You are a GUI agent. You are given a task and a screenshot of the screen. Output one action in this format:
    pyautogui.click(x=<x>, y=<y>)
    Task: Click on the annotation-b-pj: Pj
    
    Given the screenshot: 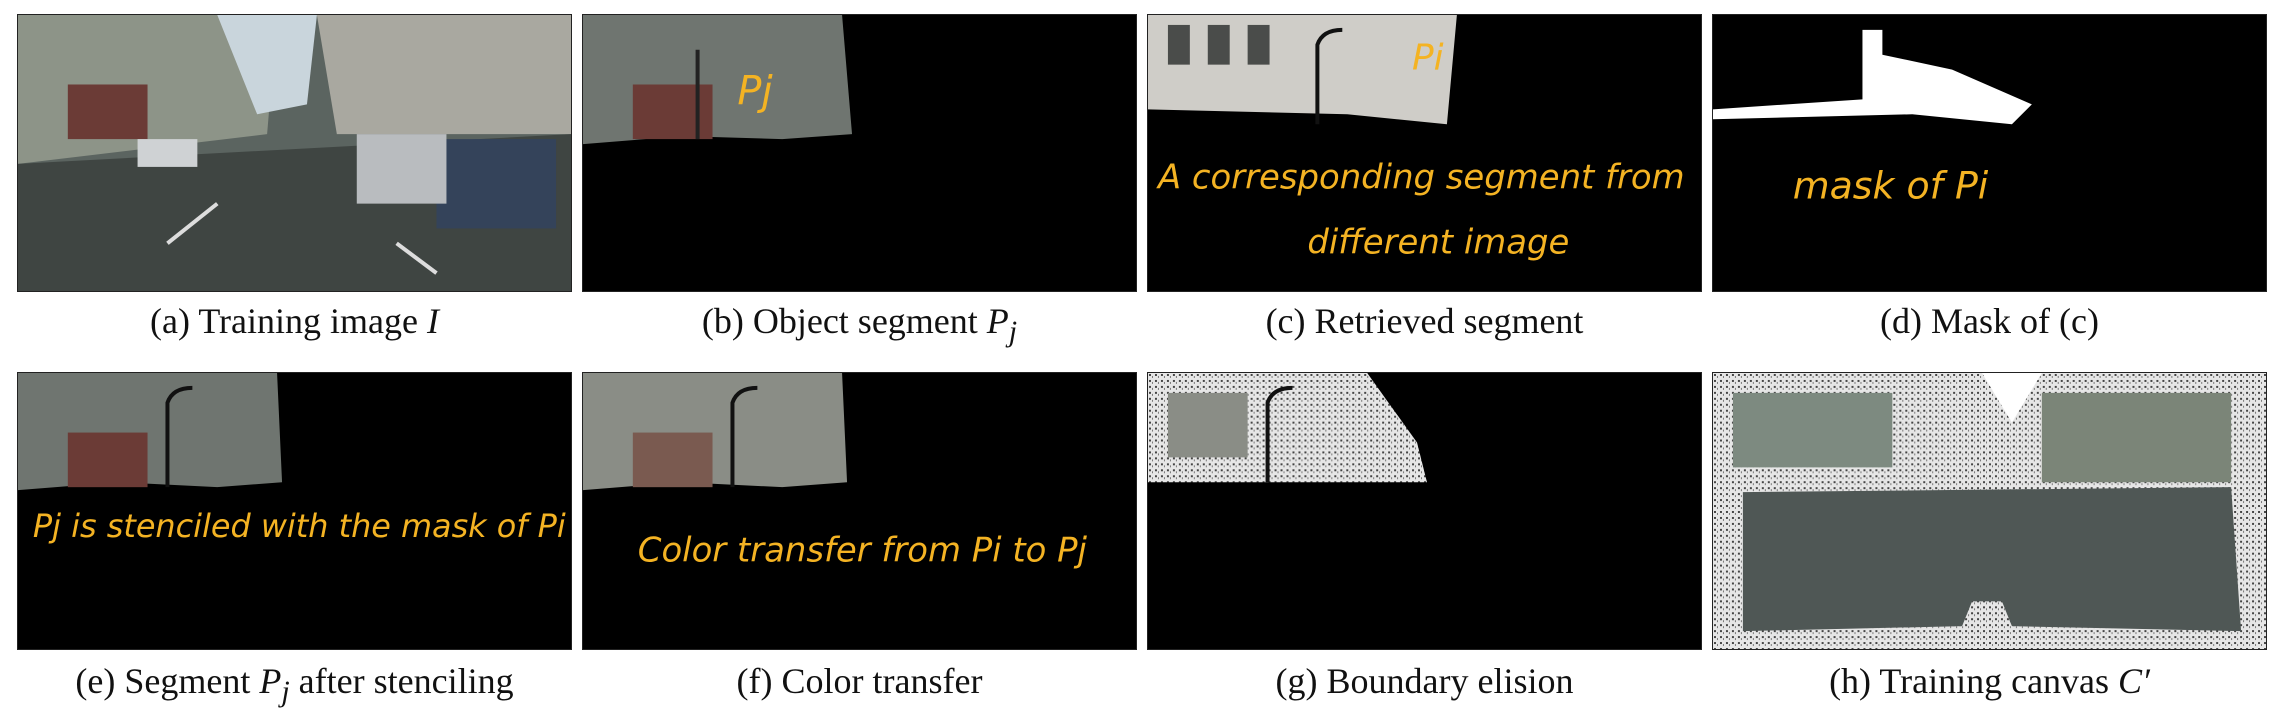 What is the action you would take?
    pyautogui.click(x=755, y=91)
    